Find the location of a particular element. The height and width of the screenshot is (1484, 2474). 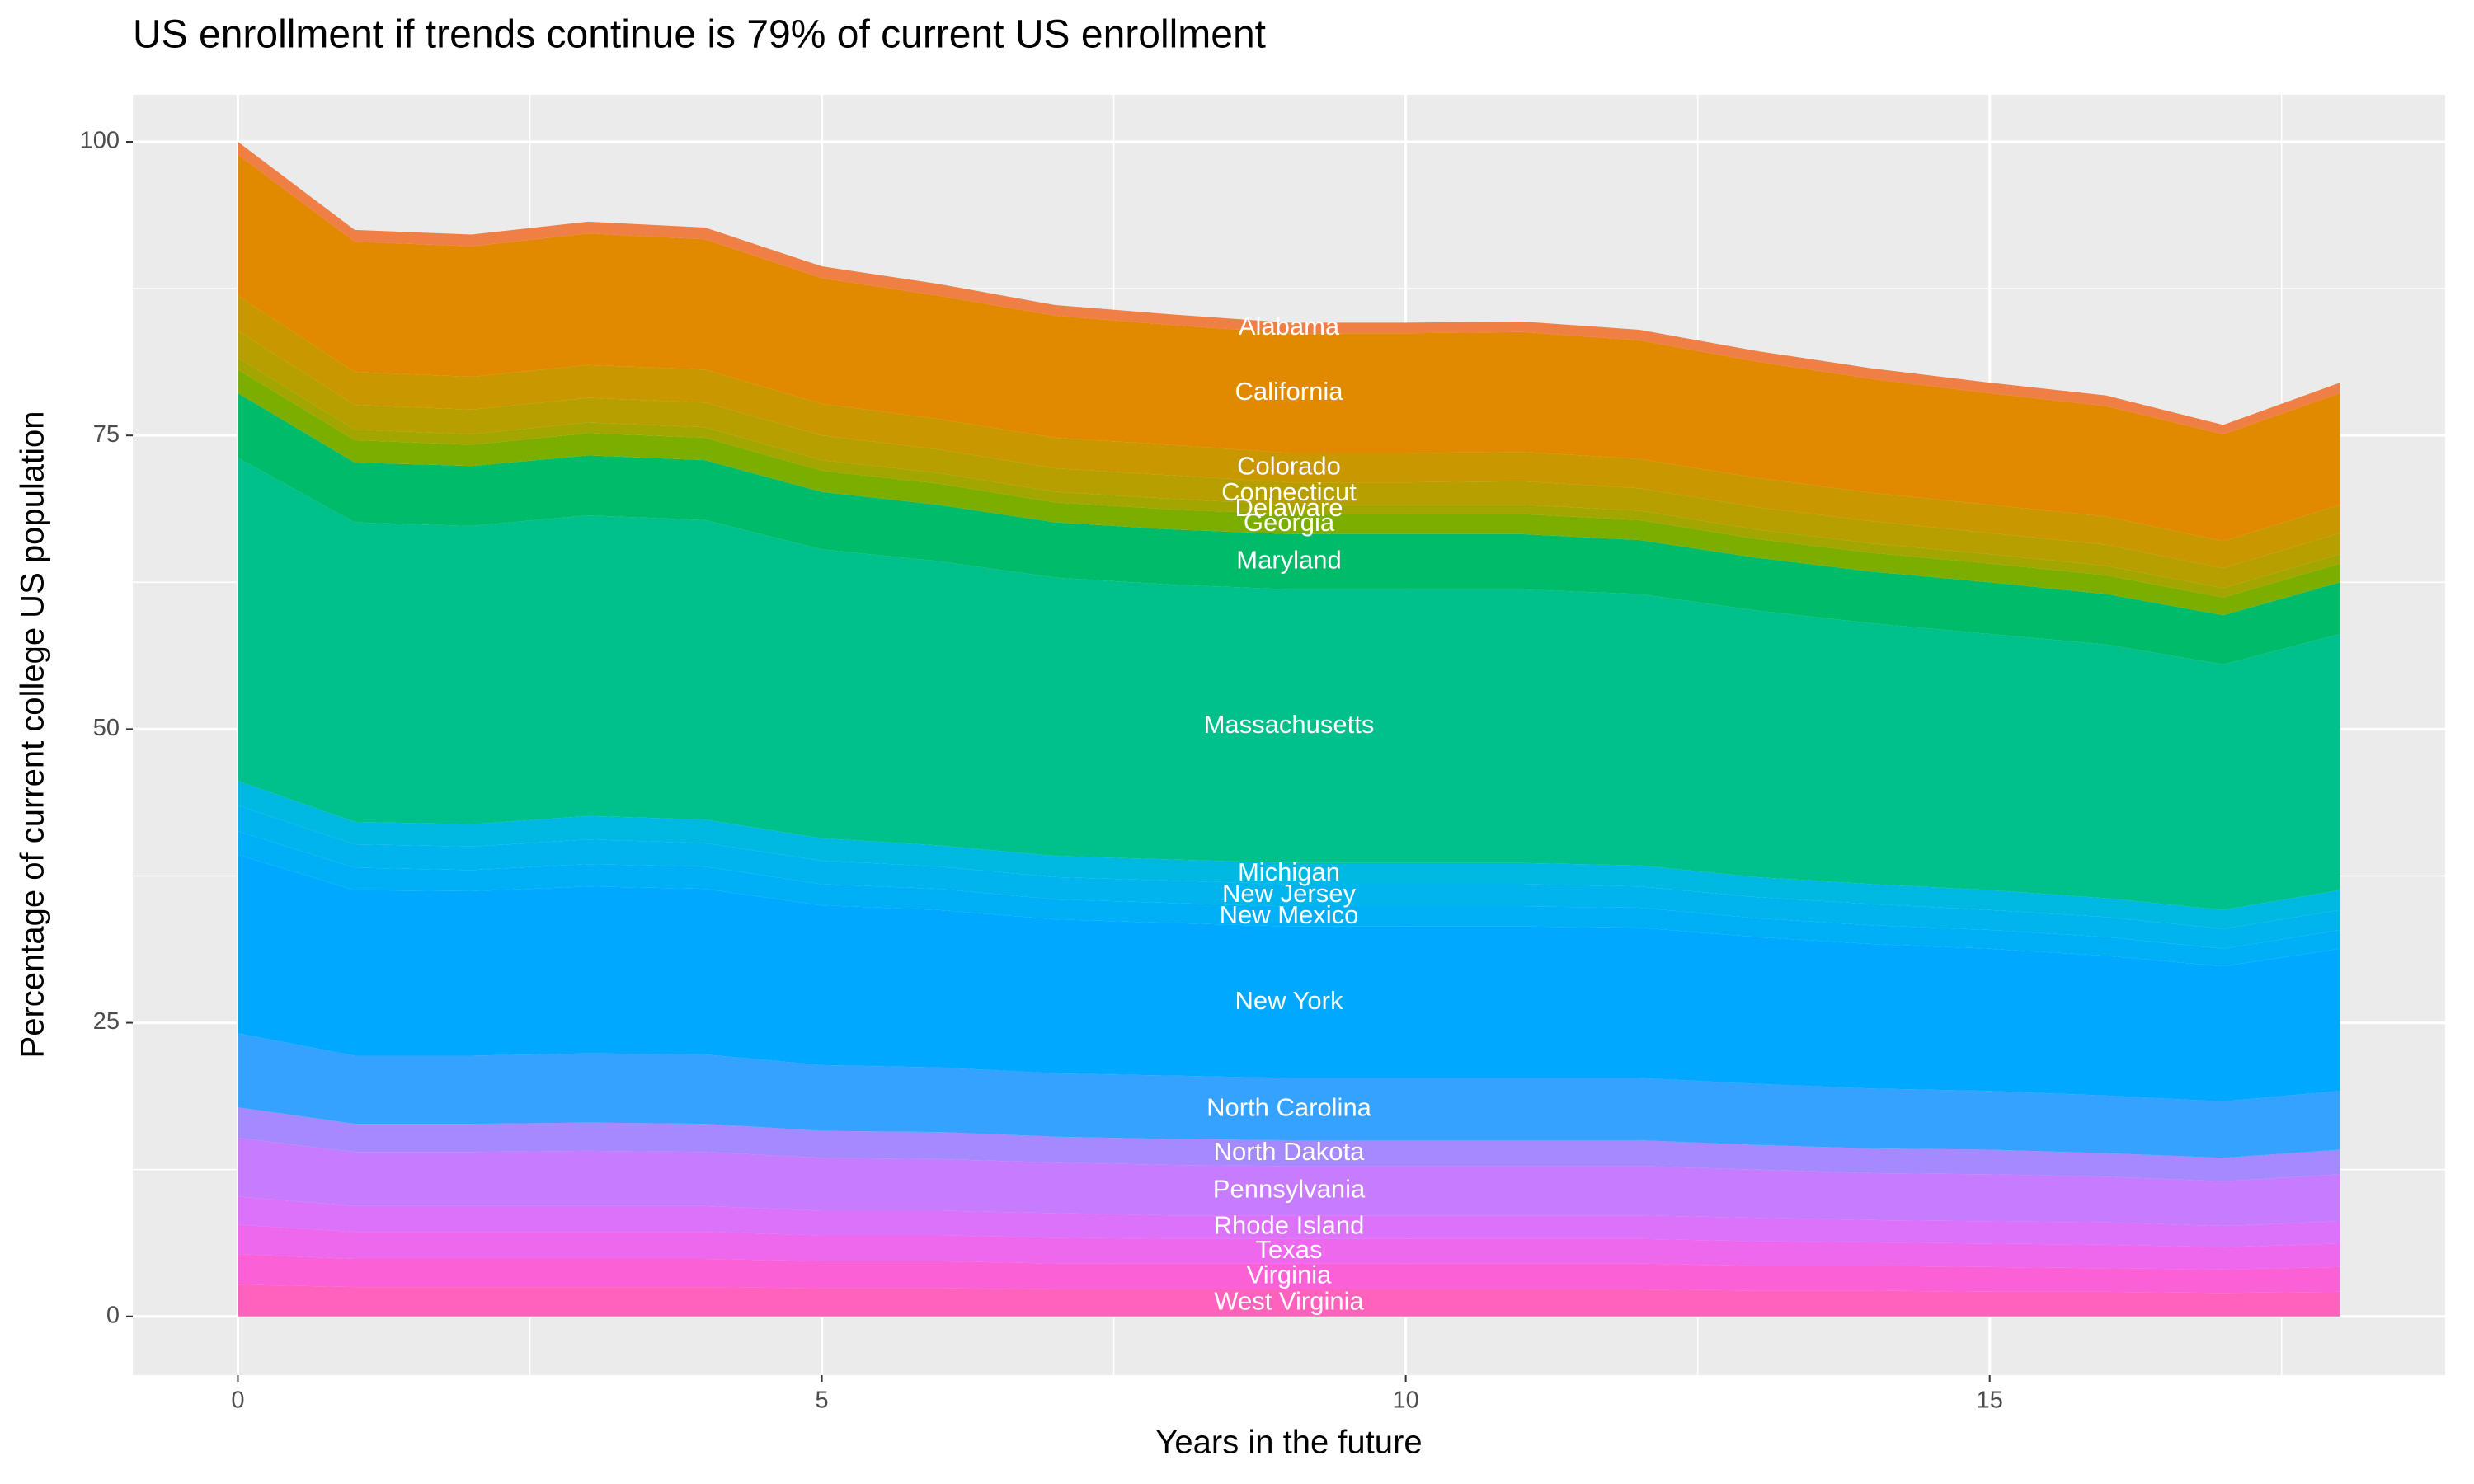

area-label: Rhode Island is located at coordinates (1289, 1225).